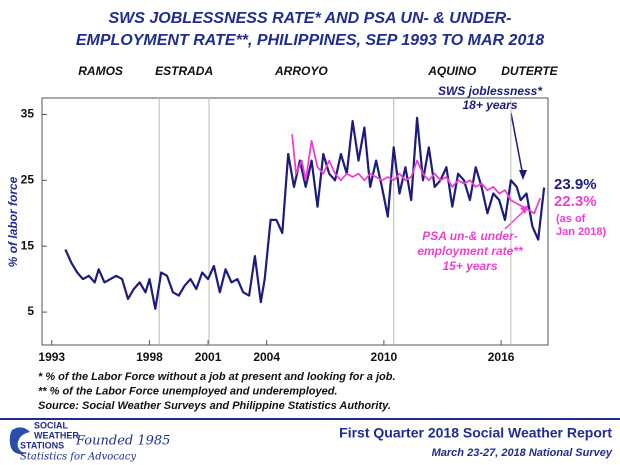 This screenshot has width=620, height=465. I want to click on y-axis-label: % of labor force, so click(13, 221).